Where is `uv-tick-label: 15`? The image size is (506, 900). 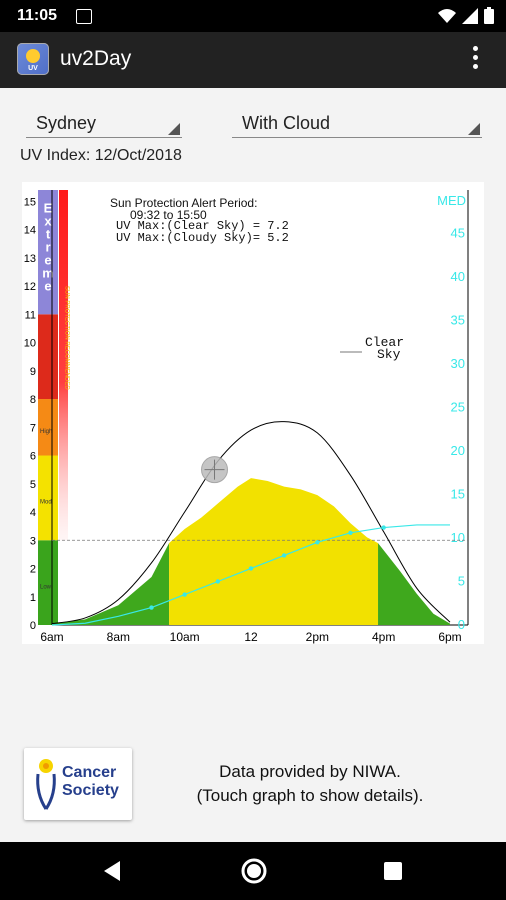
uv-tick-label: 15 is located at coordinates (30, 202).